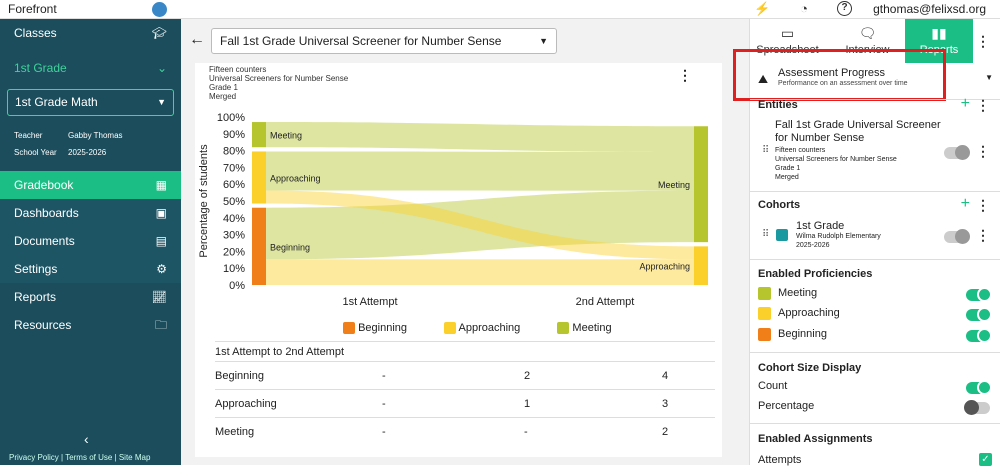 Image resolution: width=1000 pixels, height=466 pixels. Describe the element at coordinates (788, 168) in the screenshot. I see `entity-meta-line: Grade 1` at that location.